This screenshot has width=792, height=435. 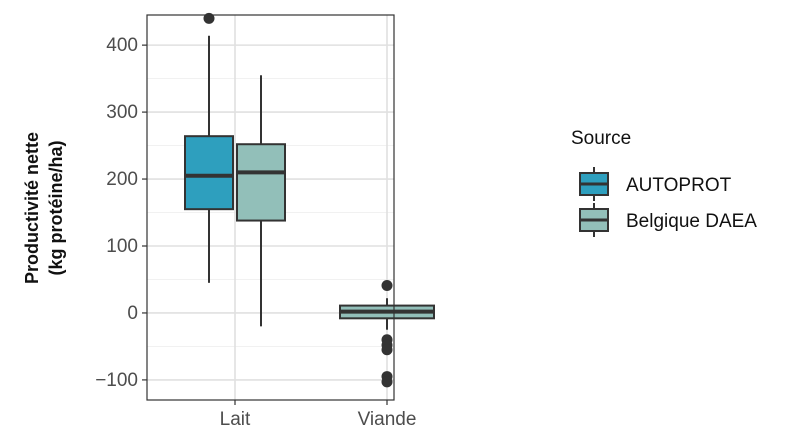 I want to click on legend-item: AUTOPROT, so click(x=655, y=184).